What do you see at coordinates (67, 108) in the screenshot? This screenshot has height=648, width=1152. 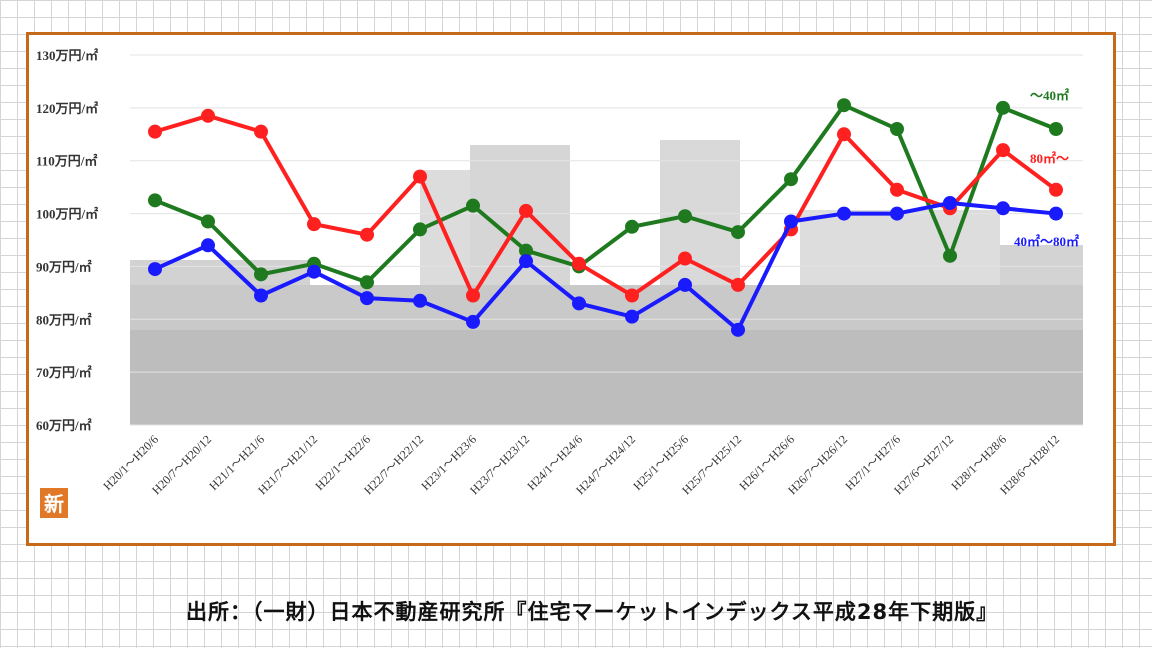 I see `y-tick-label: 120万円/㎡` at bounding box center [67, 108].